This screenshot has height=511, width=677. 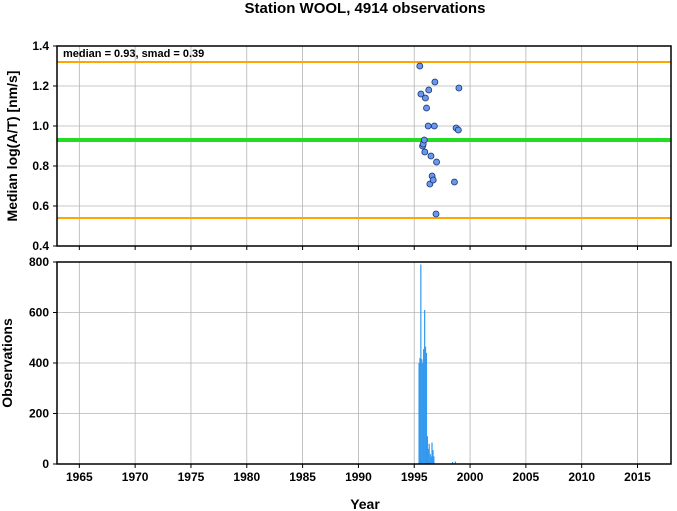 What do you see at coordinates (414, 477) in the screenshot?
I see `x-tick-label: 1995` at bounding box center [414, 477].